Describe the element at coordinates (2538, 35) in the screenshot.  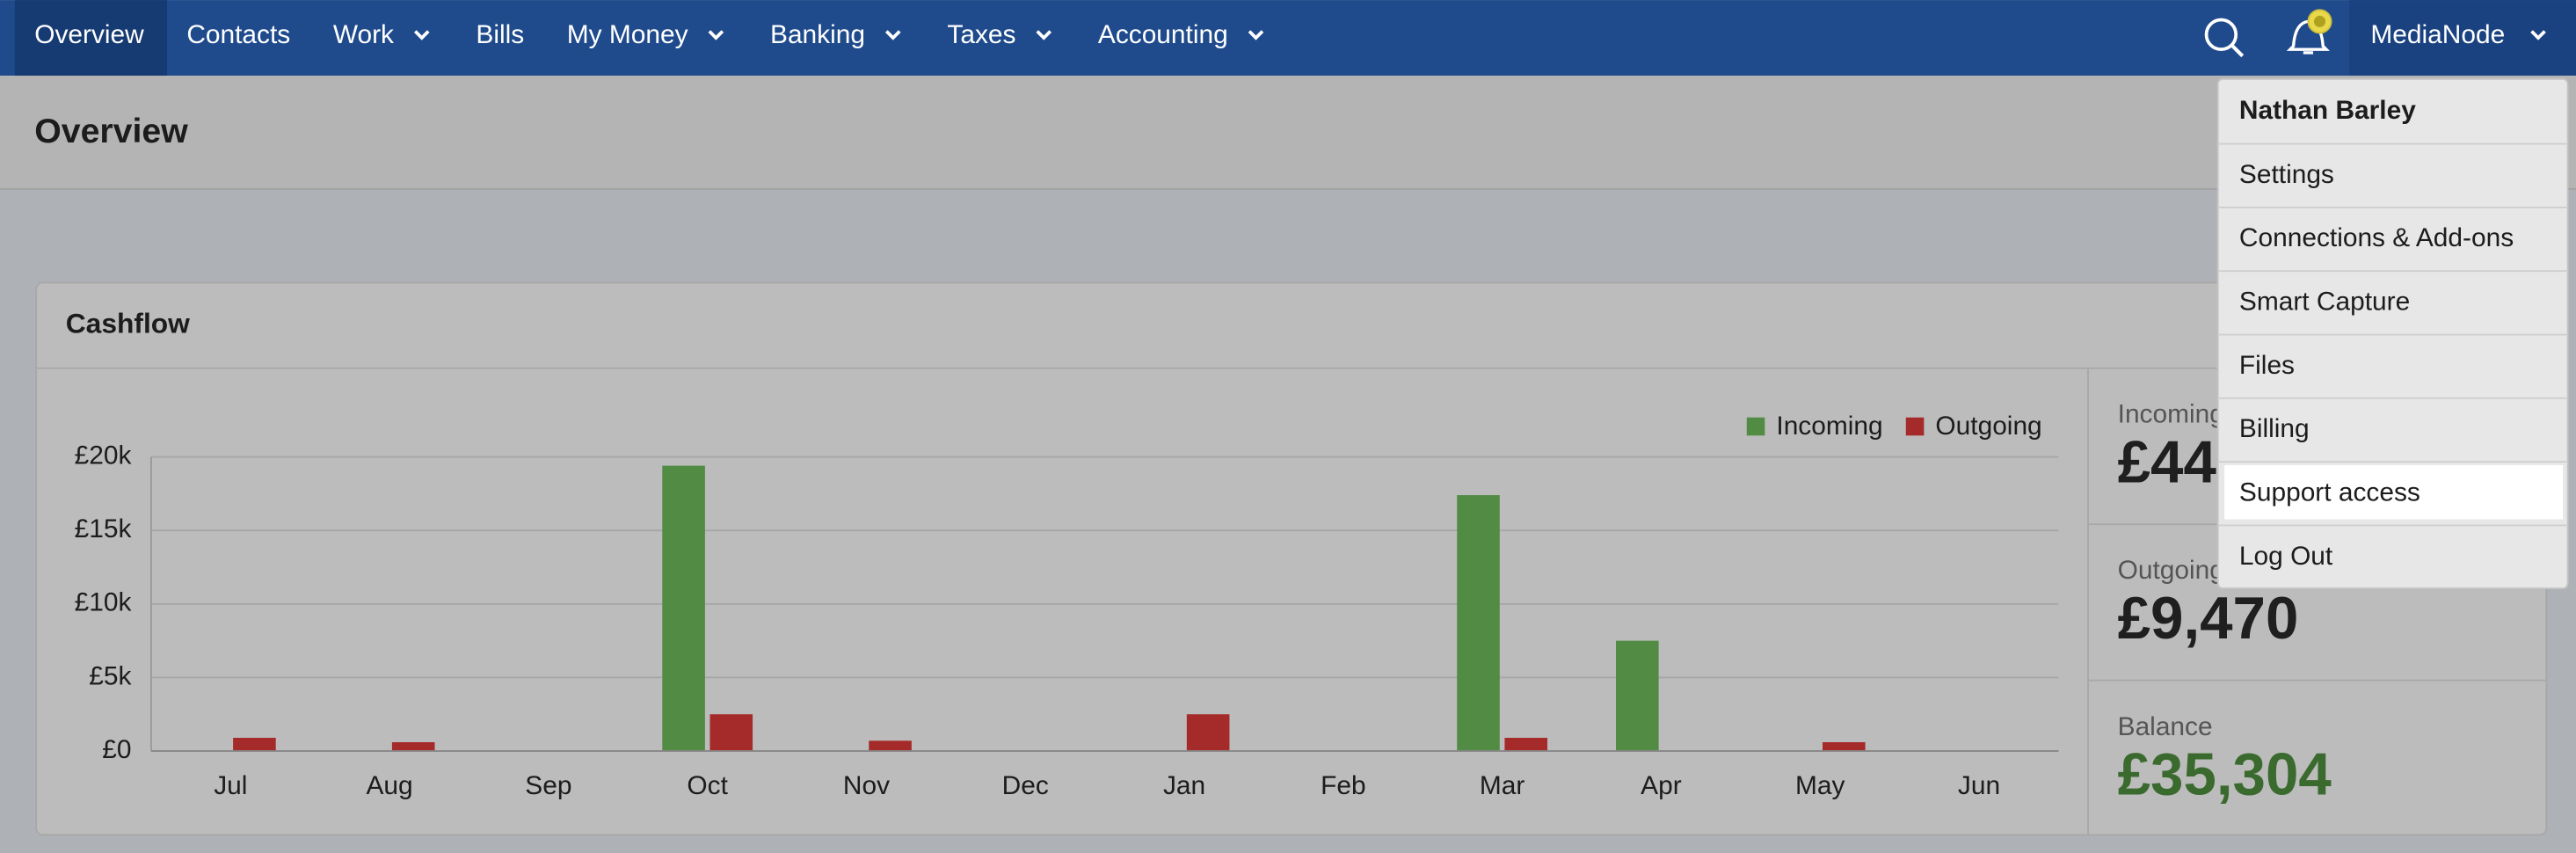
I see `account-chevron` at that location.